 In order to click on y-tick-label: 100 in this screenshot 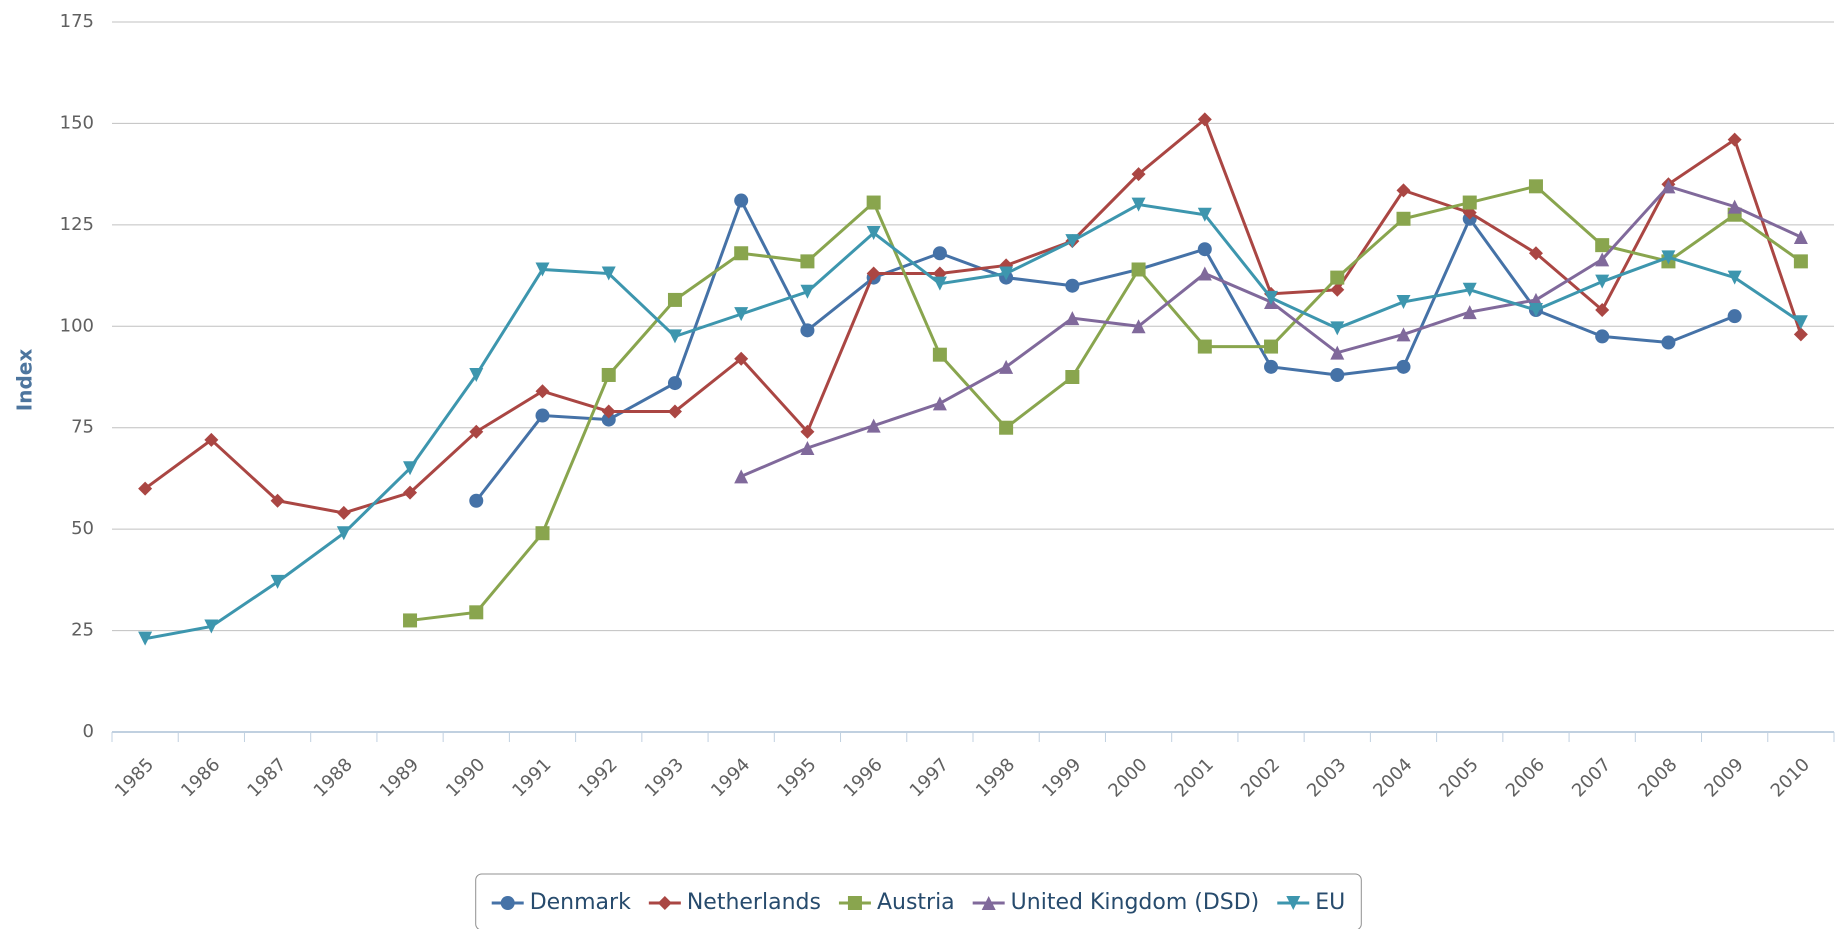, I will do `click(77, 325)`.